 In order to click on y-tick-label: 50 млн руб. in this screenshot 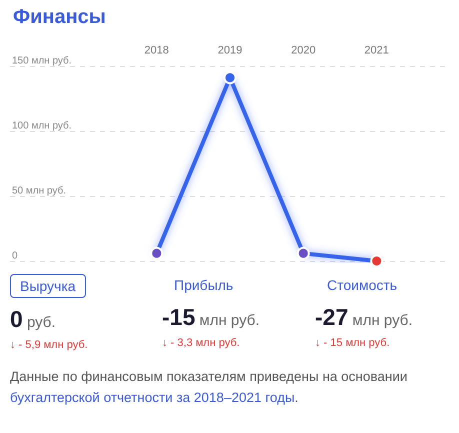, I will do `click(39, 191)`.